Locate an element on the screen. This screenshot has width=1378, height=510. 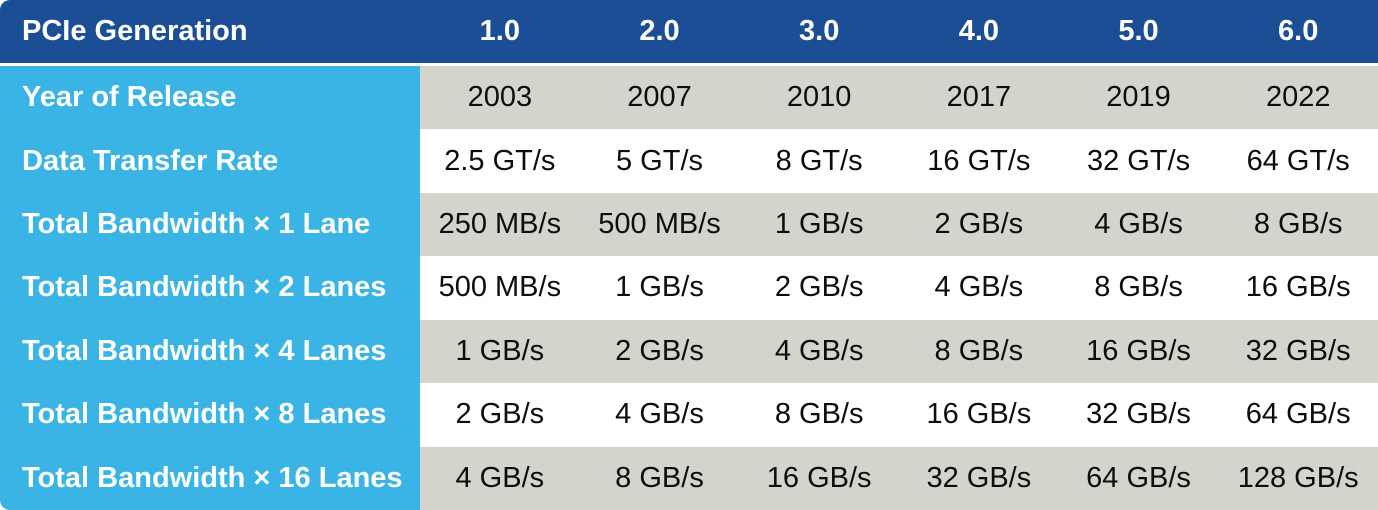
row-label: Total Bandwidth × 2 Lanes is located at coordinates (210, 288).